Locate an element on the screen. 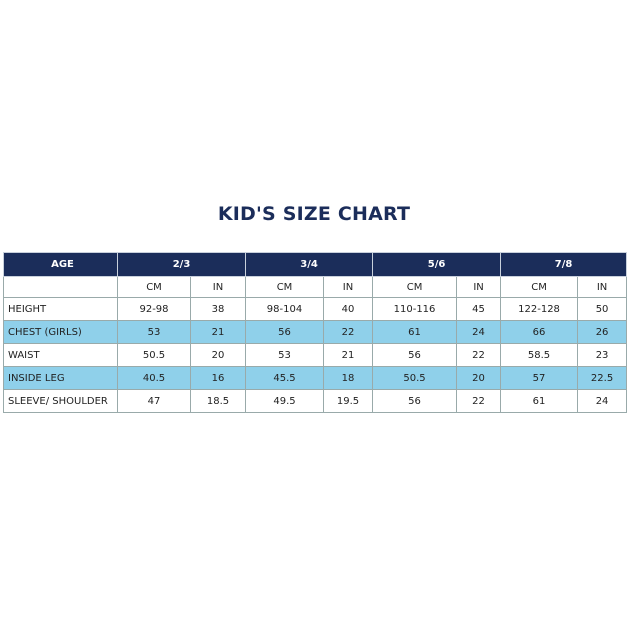  units-row: CM IN CM IN CM IN CM IN is located at coordinates (315, 287).